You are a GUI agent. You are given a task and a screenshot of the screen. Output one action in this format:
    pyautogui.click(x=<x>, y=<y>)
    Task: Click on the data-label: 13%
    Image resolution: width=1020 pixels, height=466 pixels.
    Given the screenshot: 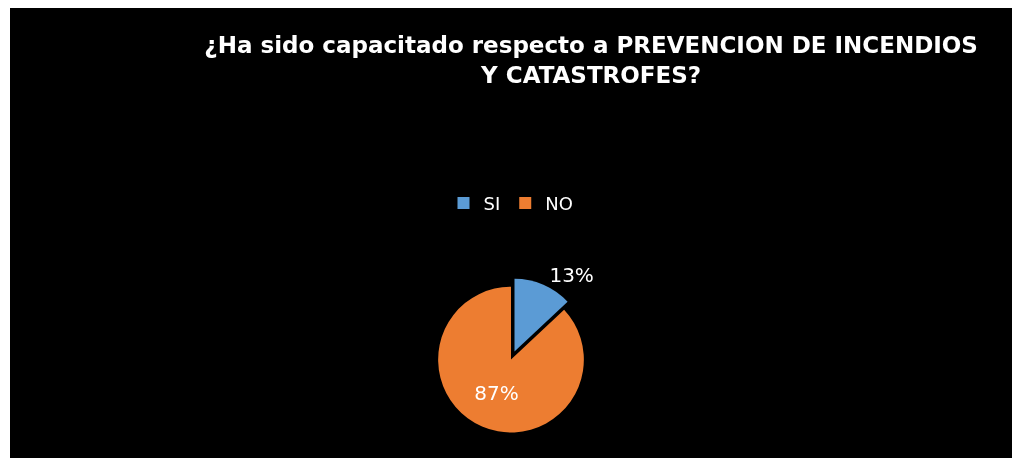 What is the action you would take?
    pyautogui.click(x=571, y=274)
    